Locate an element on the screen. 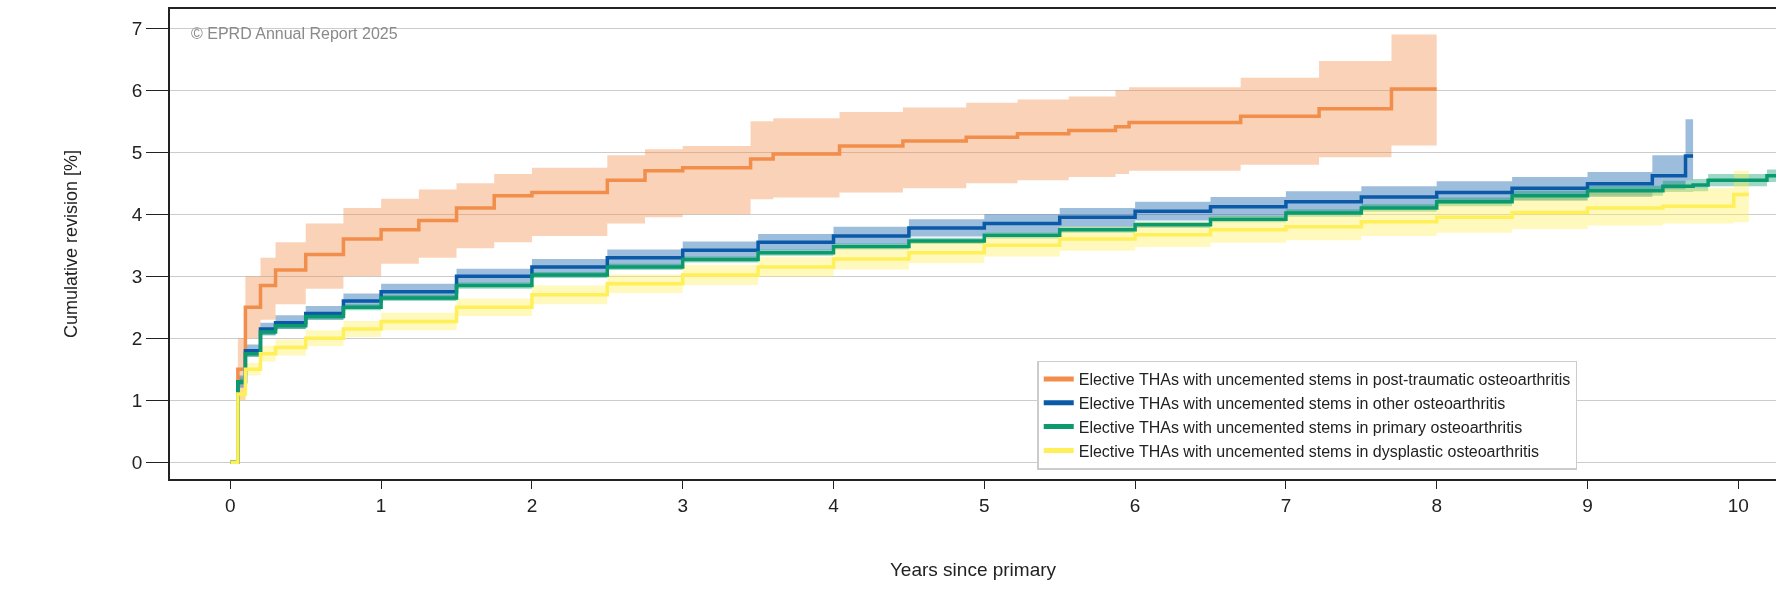 The width and height of the screenshot is (1776, 593). y-tick-label: 6 is located at coordinates (137, 90).